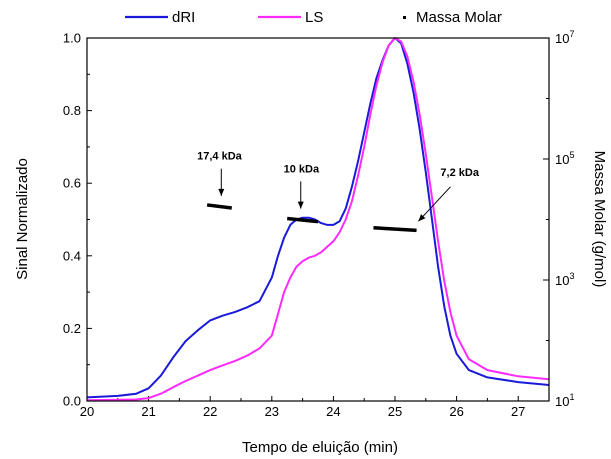 The image size is (611, 459). Describe the element at coordinates (564, 400) in the screenshot. I see `y2-tick-label: 10¹` at that location.